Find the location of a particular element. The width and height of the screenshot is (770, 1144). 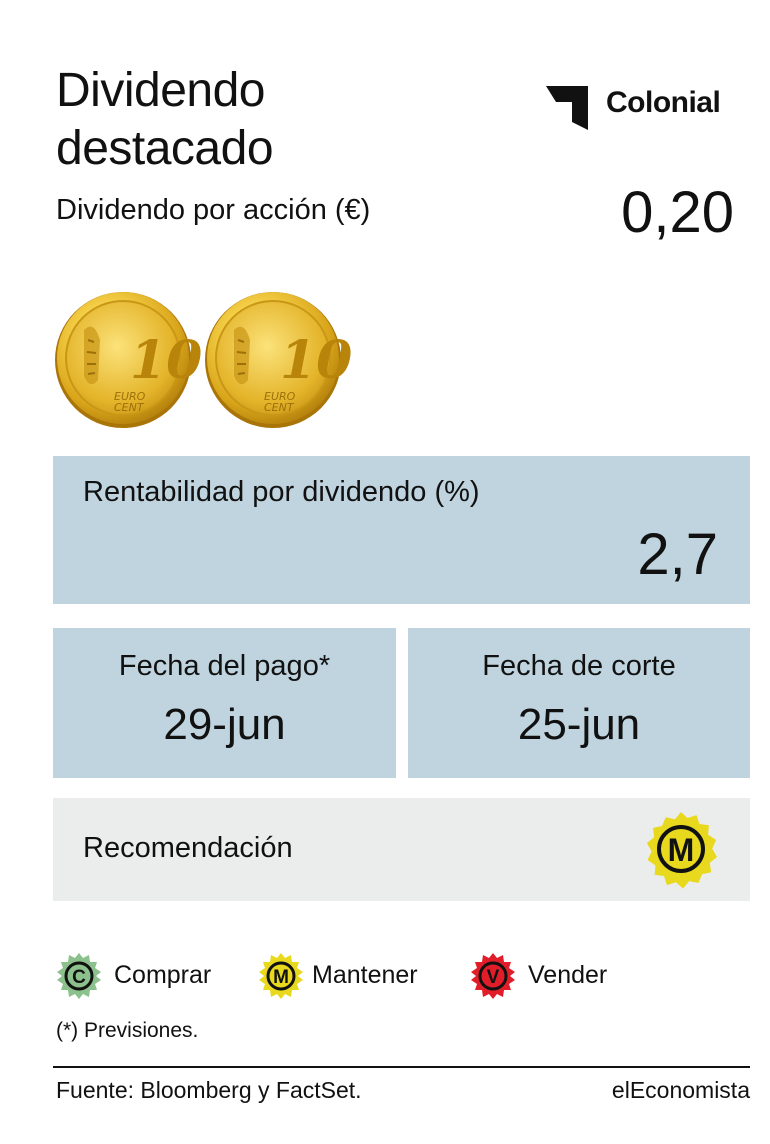

title-line-2: destacado is located at coordinates (165, 148).